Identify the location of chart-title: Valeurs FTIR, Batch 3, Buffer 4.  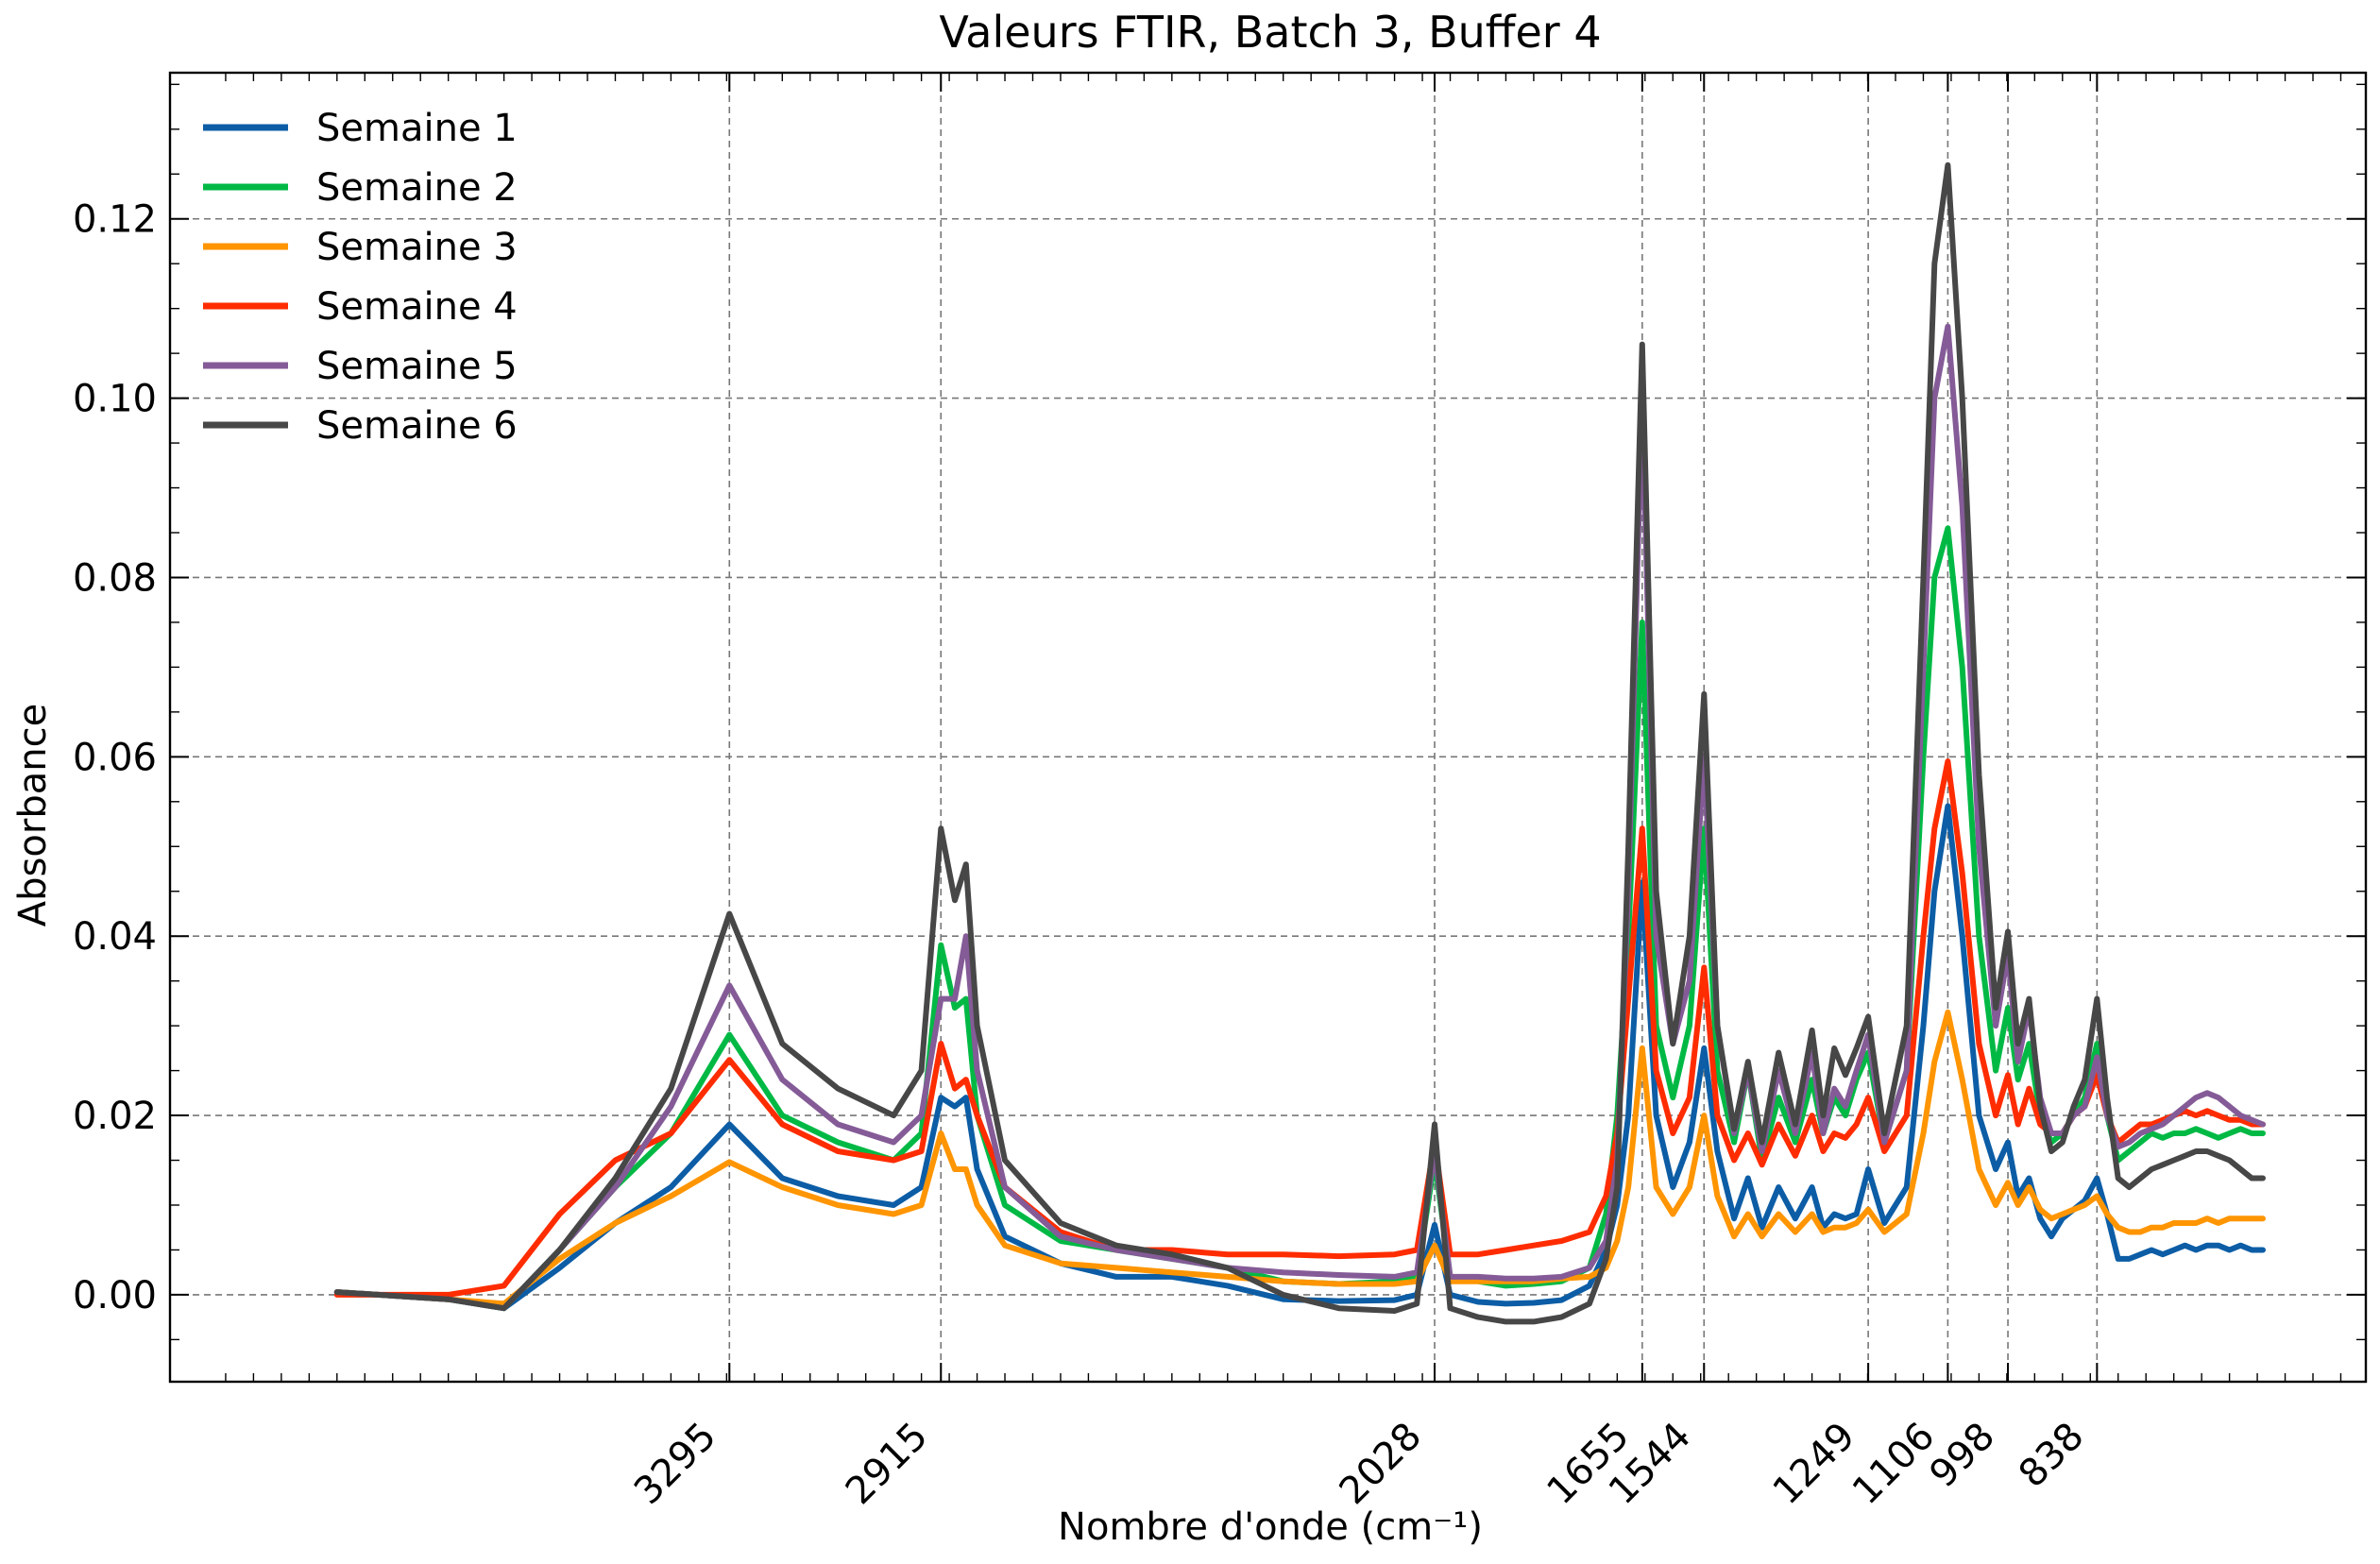
(1270, 32).